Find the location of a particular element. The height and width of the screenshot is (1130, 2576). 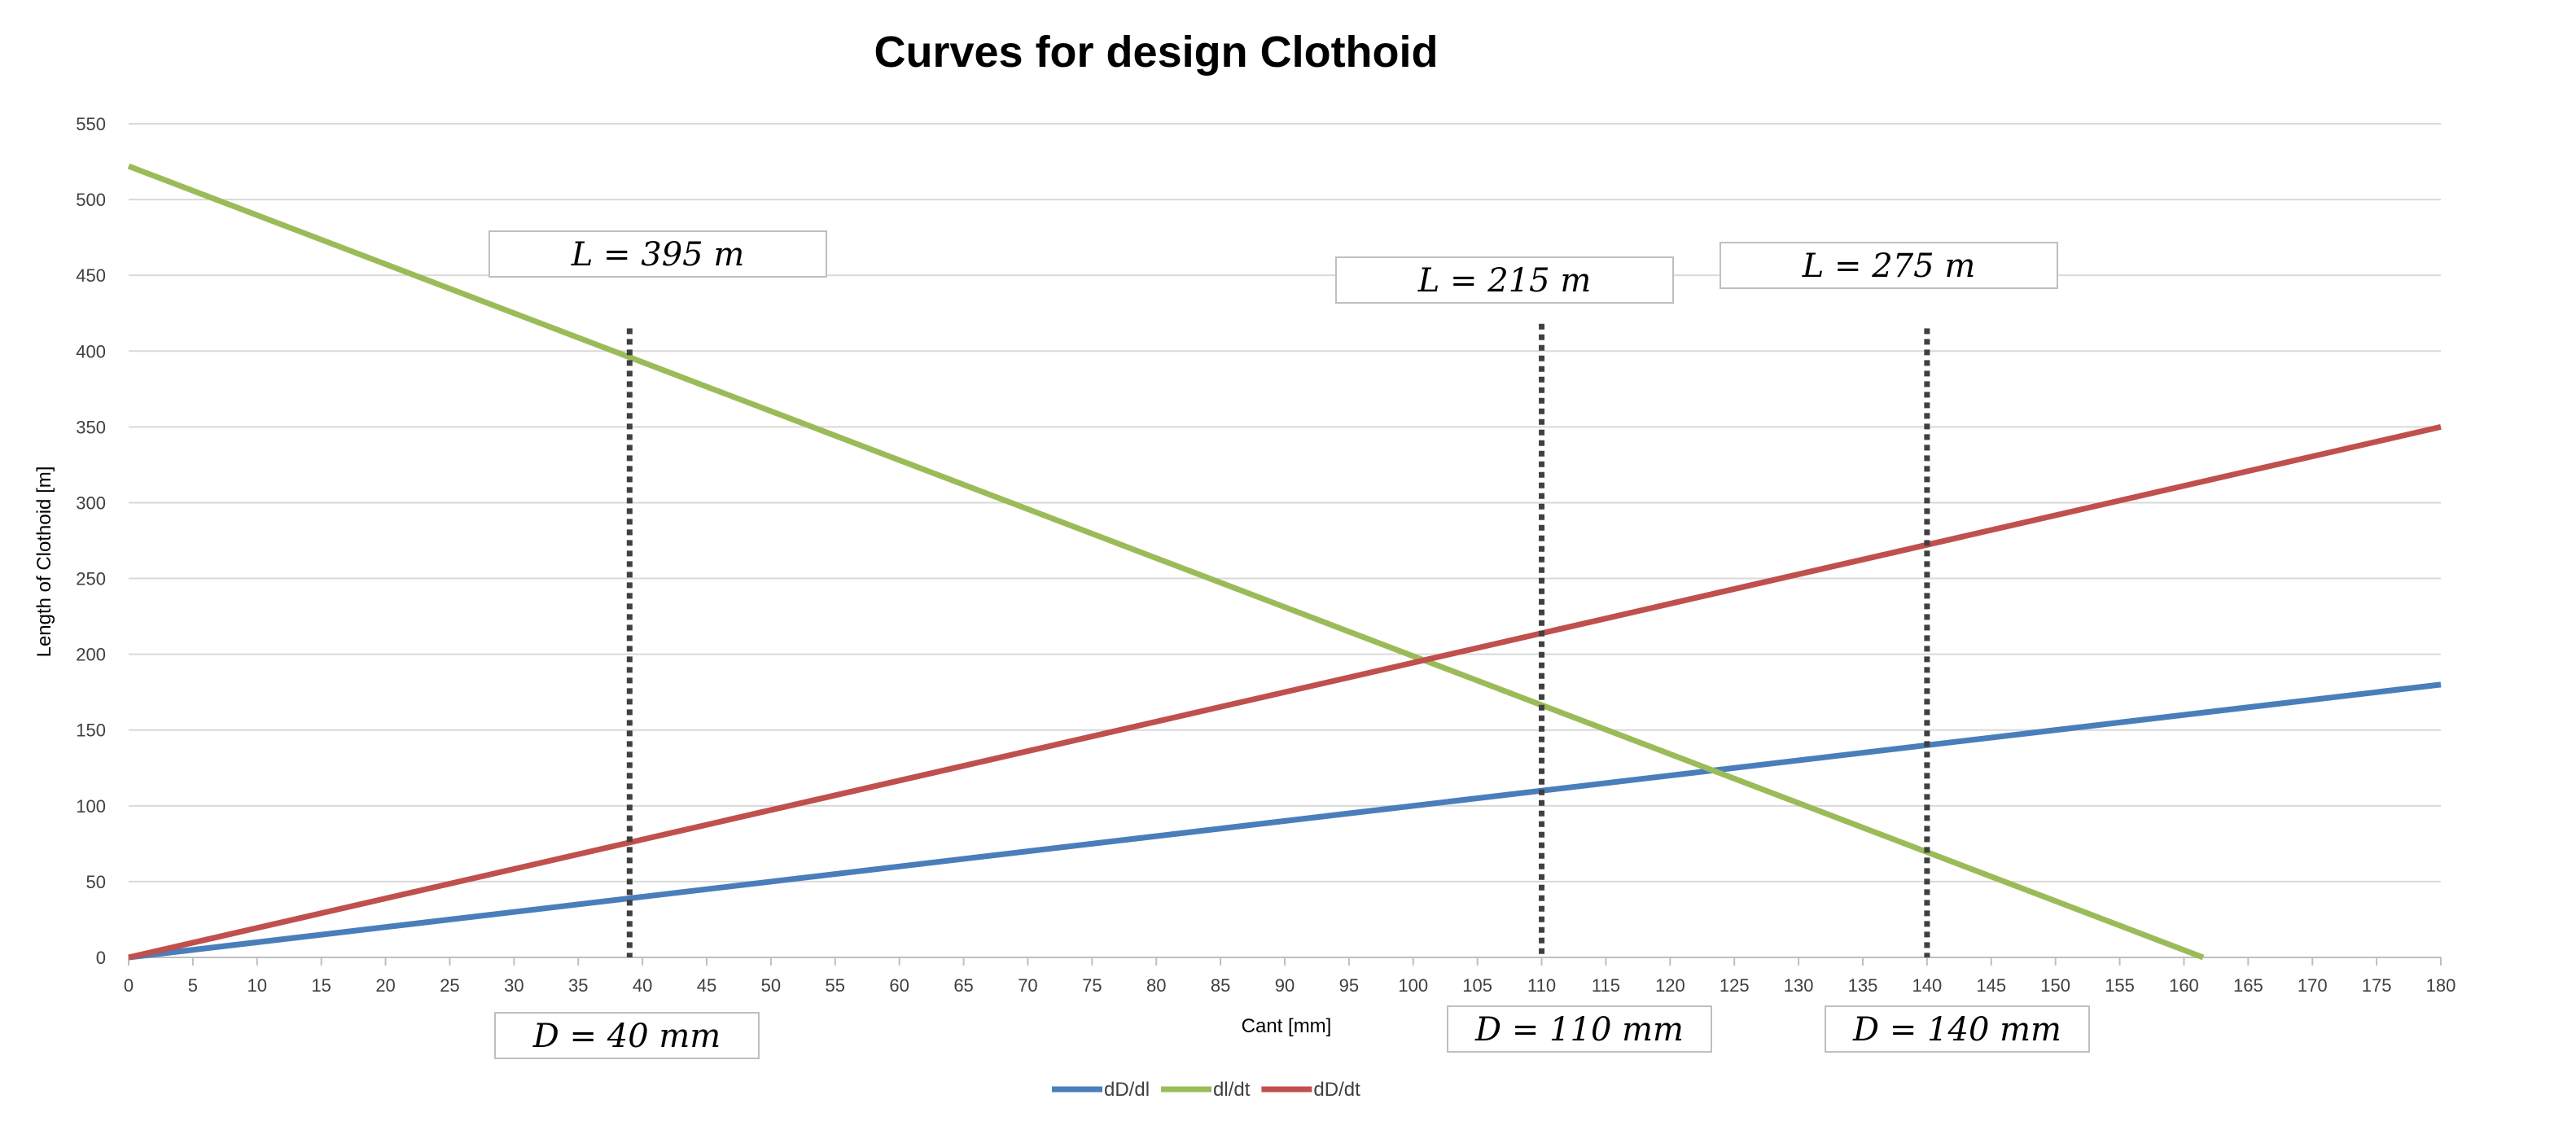

y-tick-label: 400 is located at coordinates (91, 351).